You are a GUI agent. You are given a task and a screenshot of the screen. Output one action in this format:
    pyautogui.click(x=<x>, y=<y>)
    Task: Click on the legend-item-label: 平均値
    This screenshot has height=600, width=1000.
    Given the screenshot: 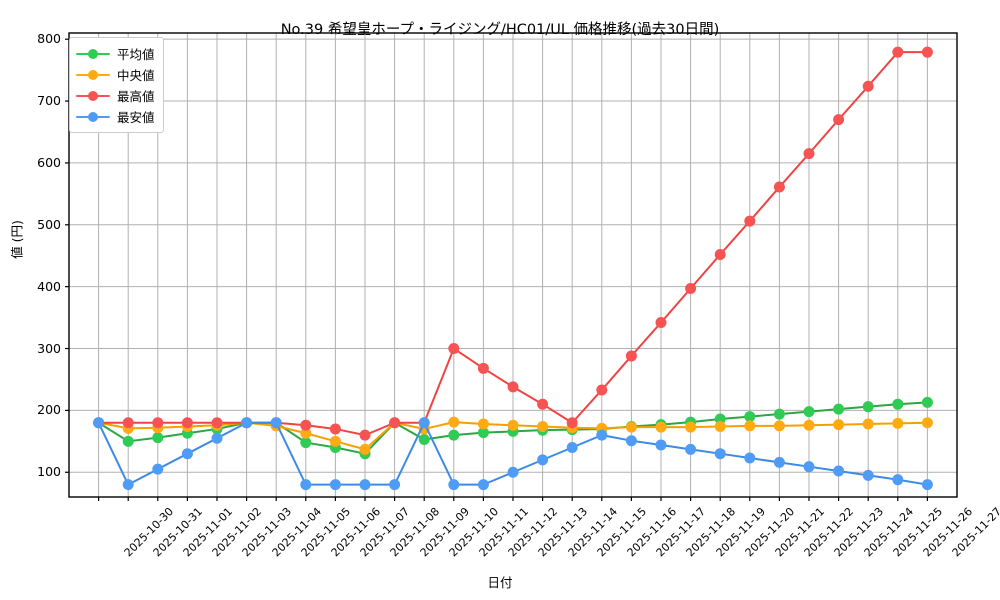 What is the action you would take?
    pyautogui.click(x=136, y=54)
    